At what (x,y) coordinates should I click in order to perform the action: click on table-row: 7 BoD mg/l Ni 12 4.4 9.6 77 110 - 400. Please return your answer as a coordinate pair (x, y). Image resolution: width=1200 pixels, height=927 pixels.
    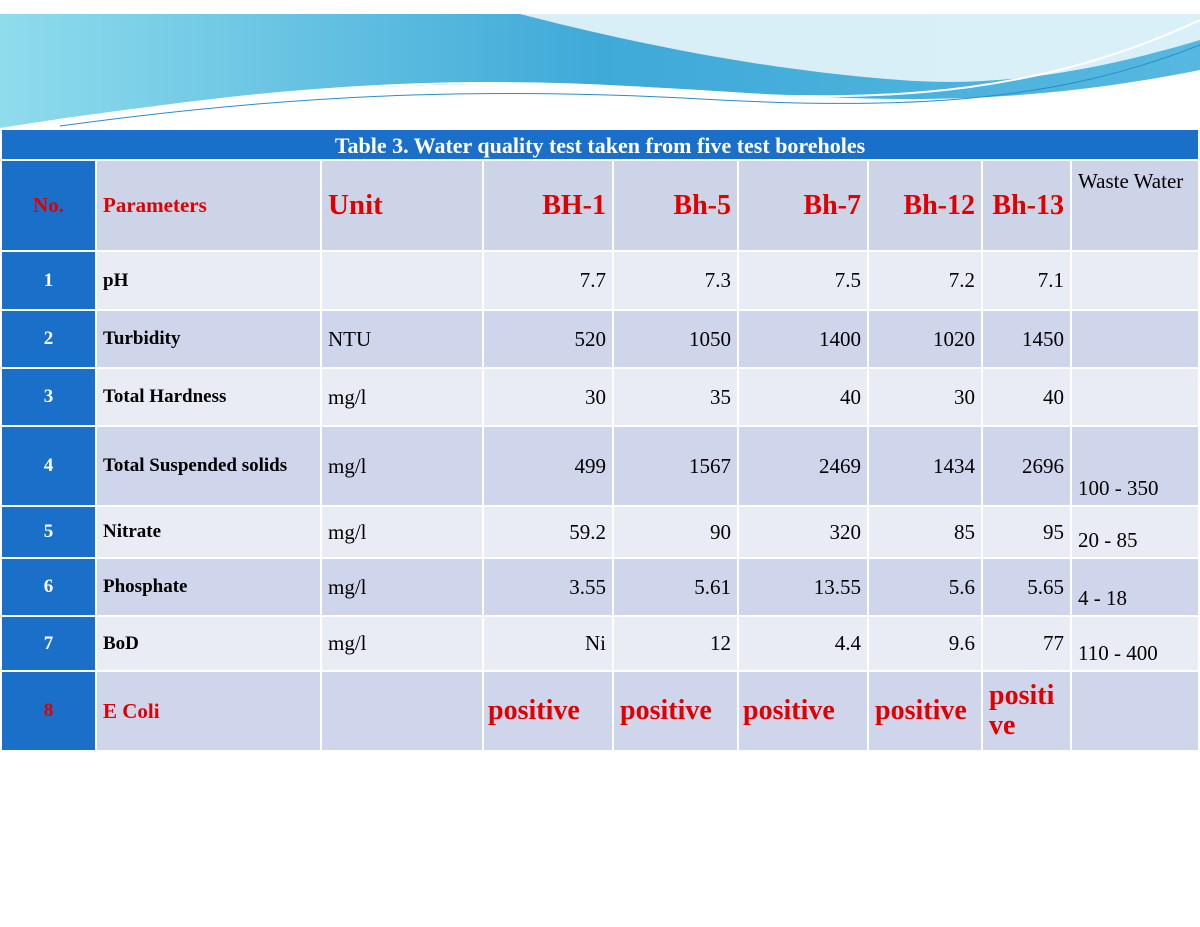
    Looking at the image, I should click on (600, 643).